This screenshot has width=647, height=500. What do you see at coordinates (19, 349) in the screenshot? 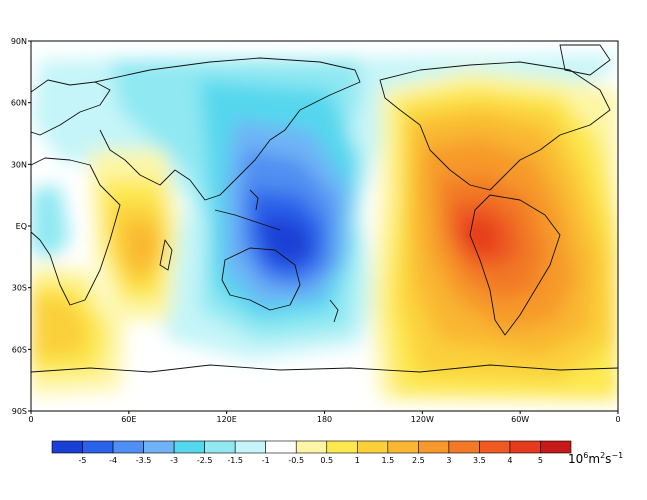
I see `lat-tick-label: 60S` at bounding box center [19, 349].